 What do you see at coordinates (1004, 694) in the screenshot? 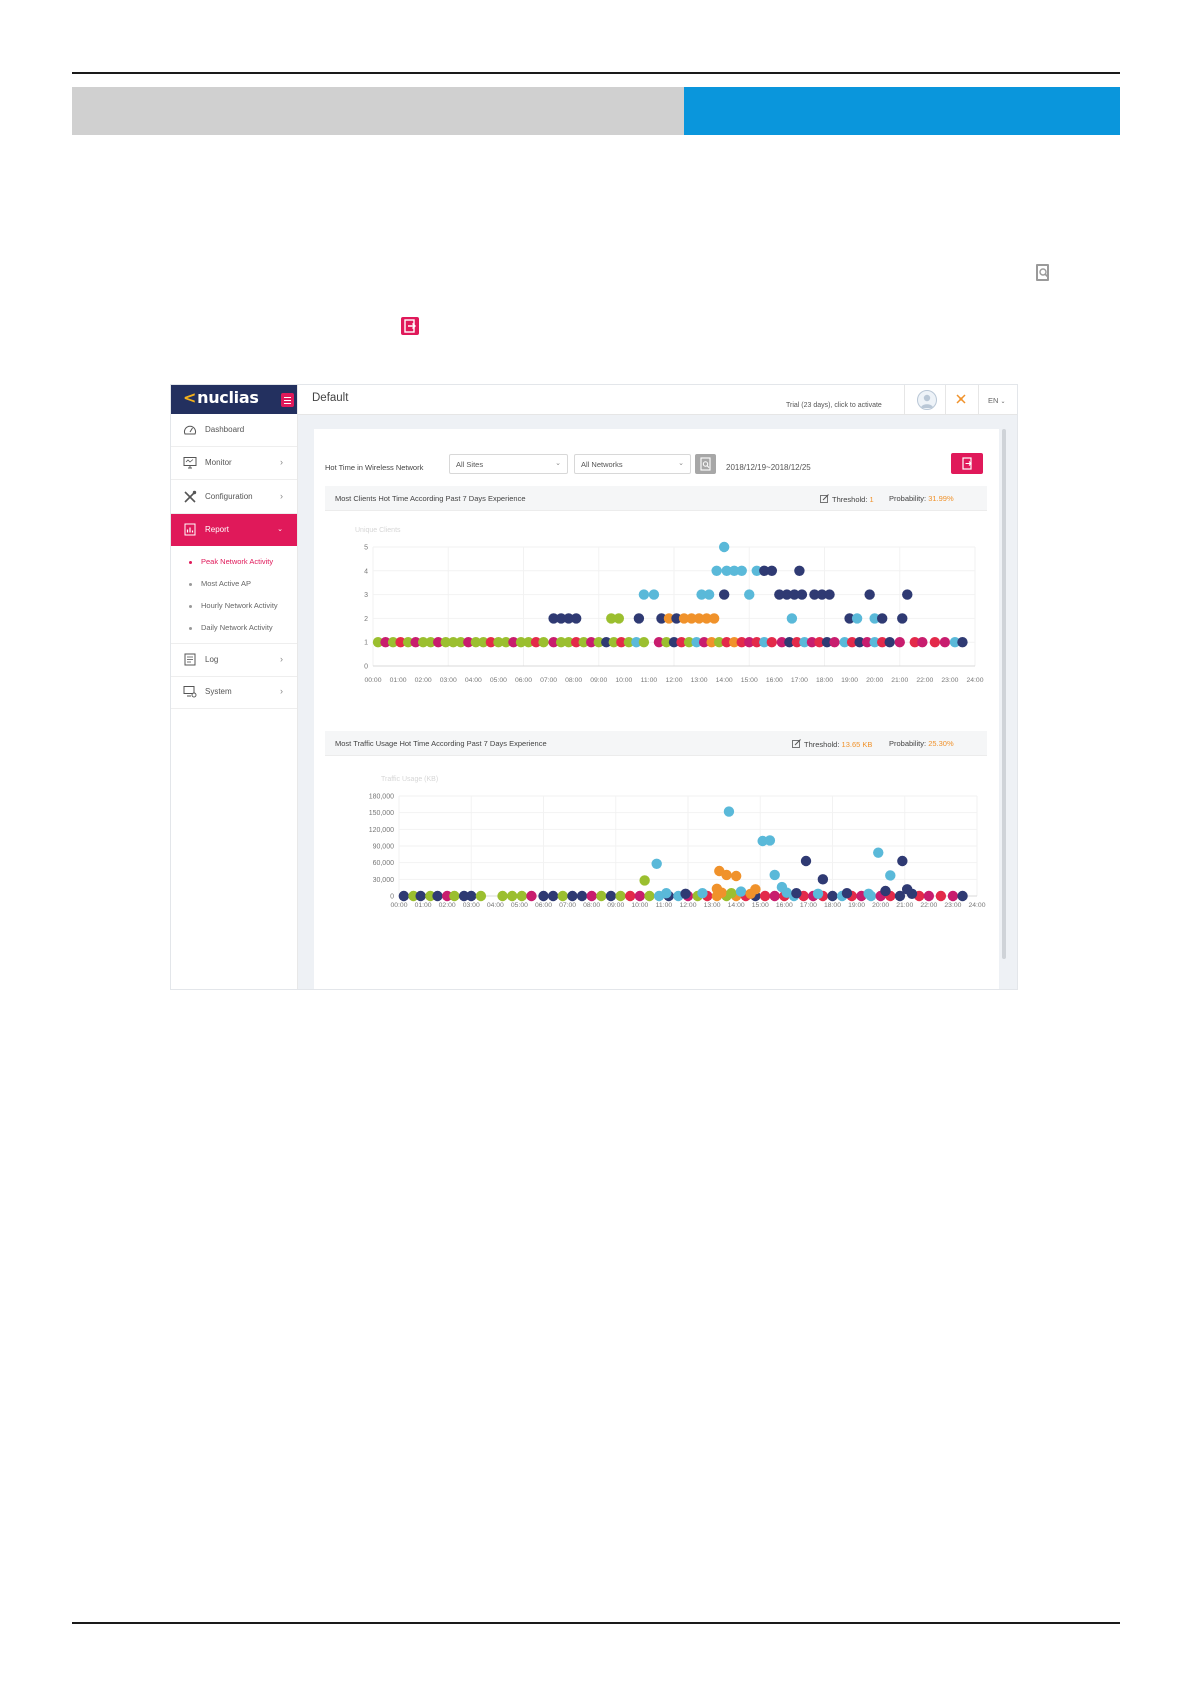
I see `scrollbar` at bounding box center [1004, 694].